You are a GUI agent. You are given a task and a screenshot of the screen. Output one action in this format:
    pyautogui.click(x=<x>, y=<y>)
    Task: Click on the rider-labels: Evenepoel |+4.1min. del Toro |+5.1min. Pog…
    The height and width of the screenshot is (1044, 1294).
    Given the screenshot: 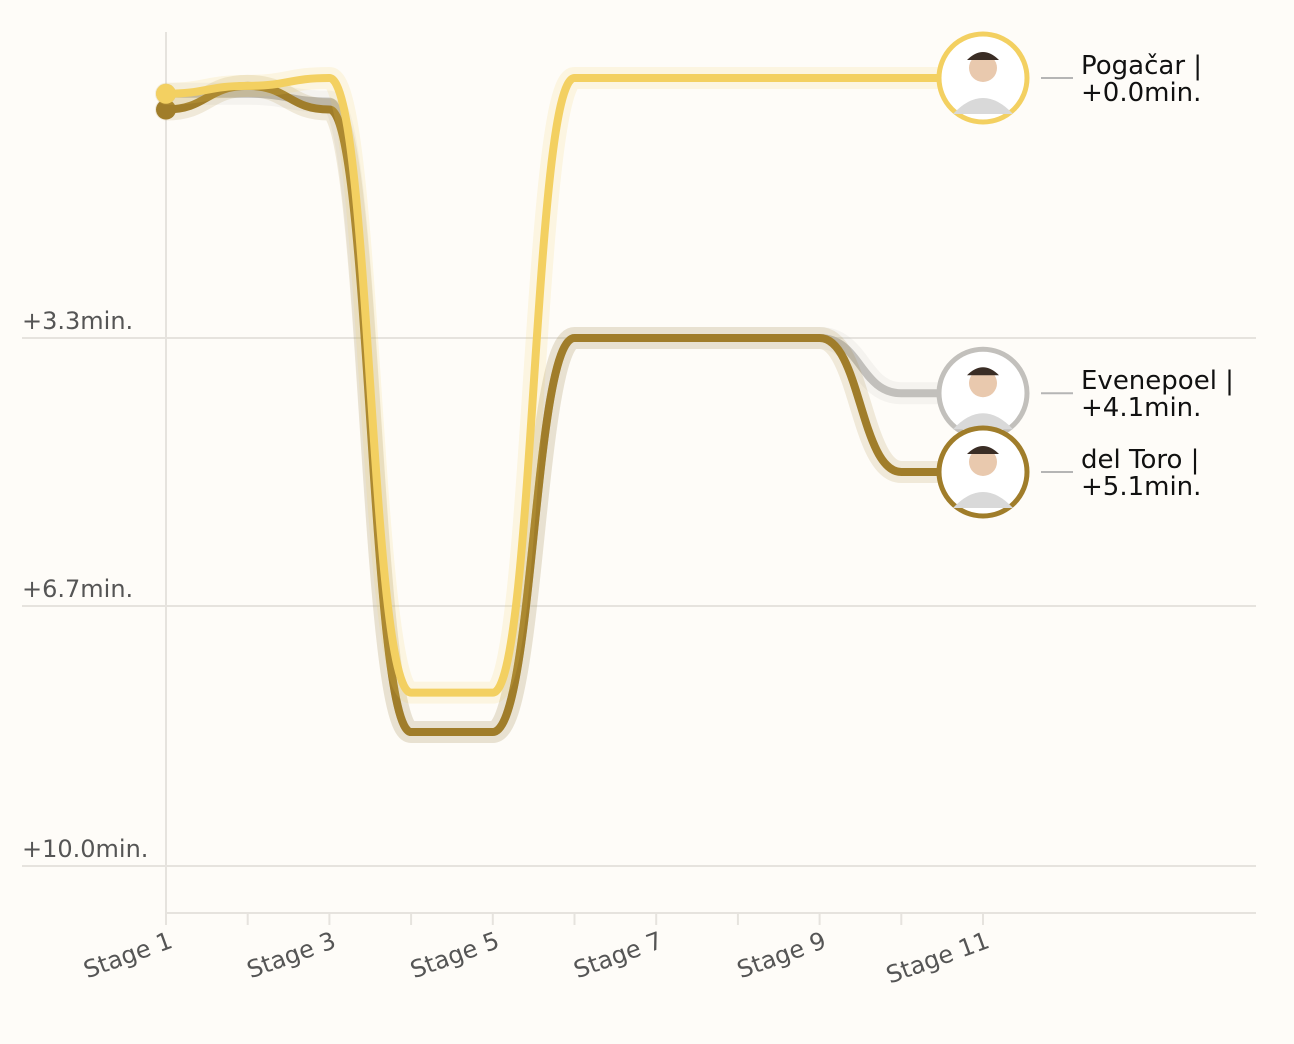 What is the action you would take?
    pyautogui.click(x=1137, y=276)
    